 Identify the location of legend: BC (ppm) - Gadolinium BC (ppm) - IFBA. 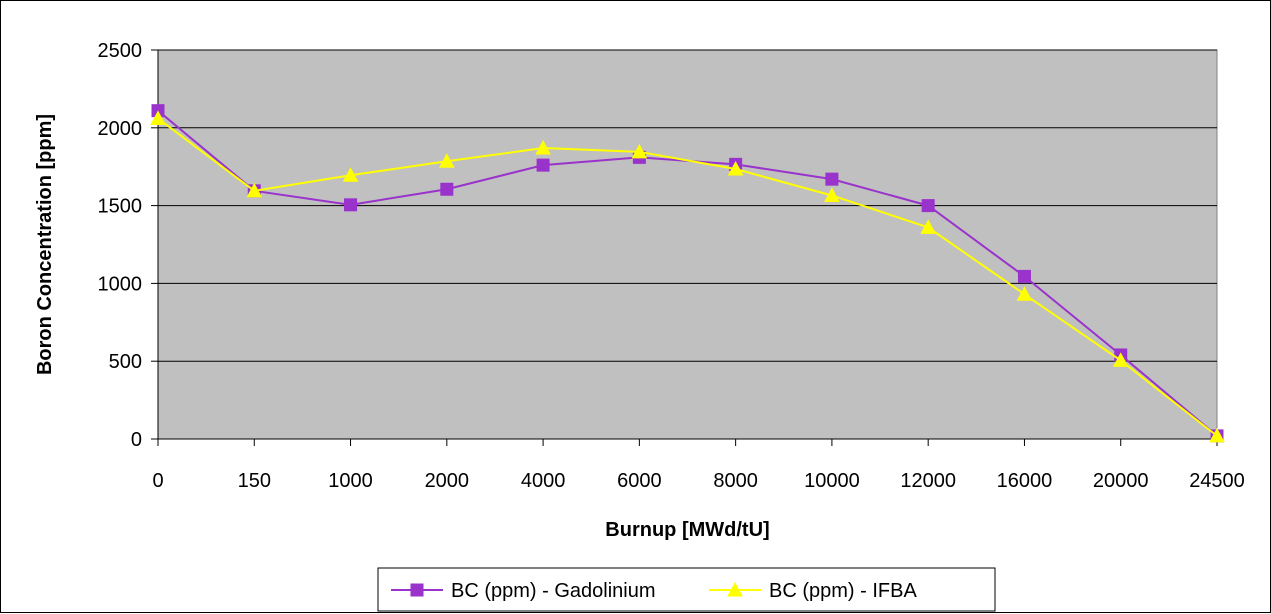
(686, 589).